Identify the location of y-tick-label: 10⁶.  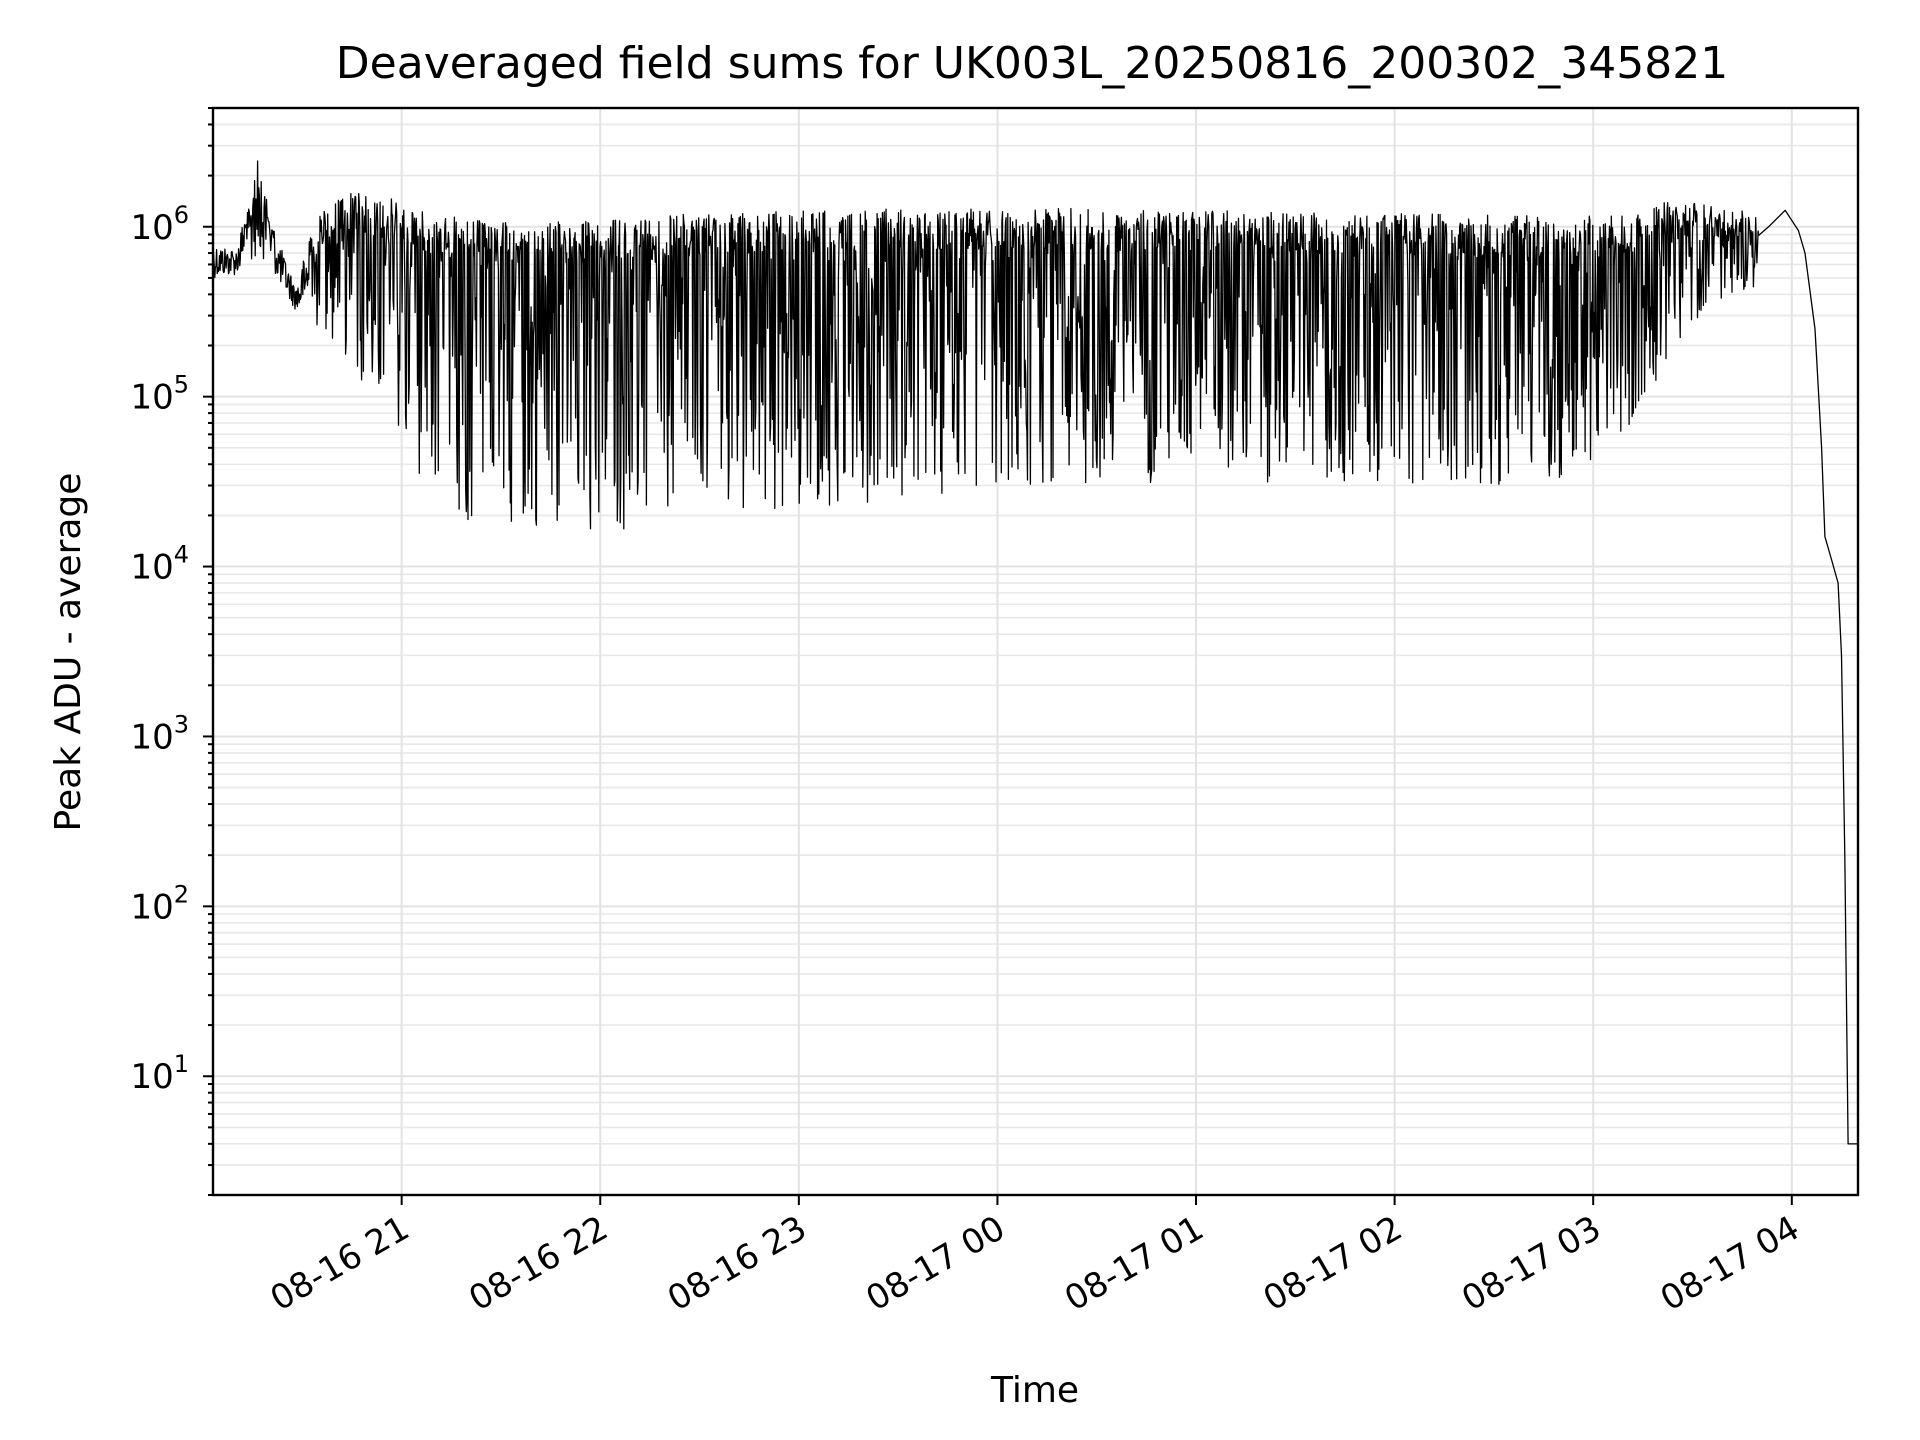
(159, 224).